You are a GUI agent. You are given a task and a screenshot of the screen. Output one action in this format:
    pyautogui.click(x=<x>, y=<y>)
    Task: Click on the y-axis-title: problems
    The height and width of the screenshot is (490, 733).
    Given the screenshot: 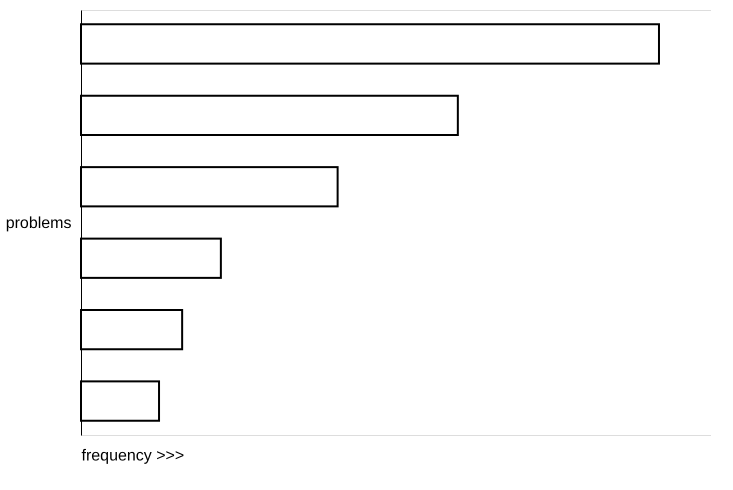 What is the action you would take?
    pyautogui.click(x=39, y=223)
    